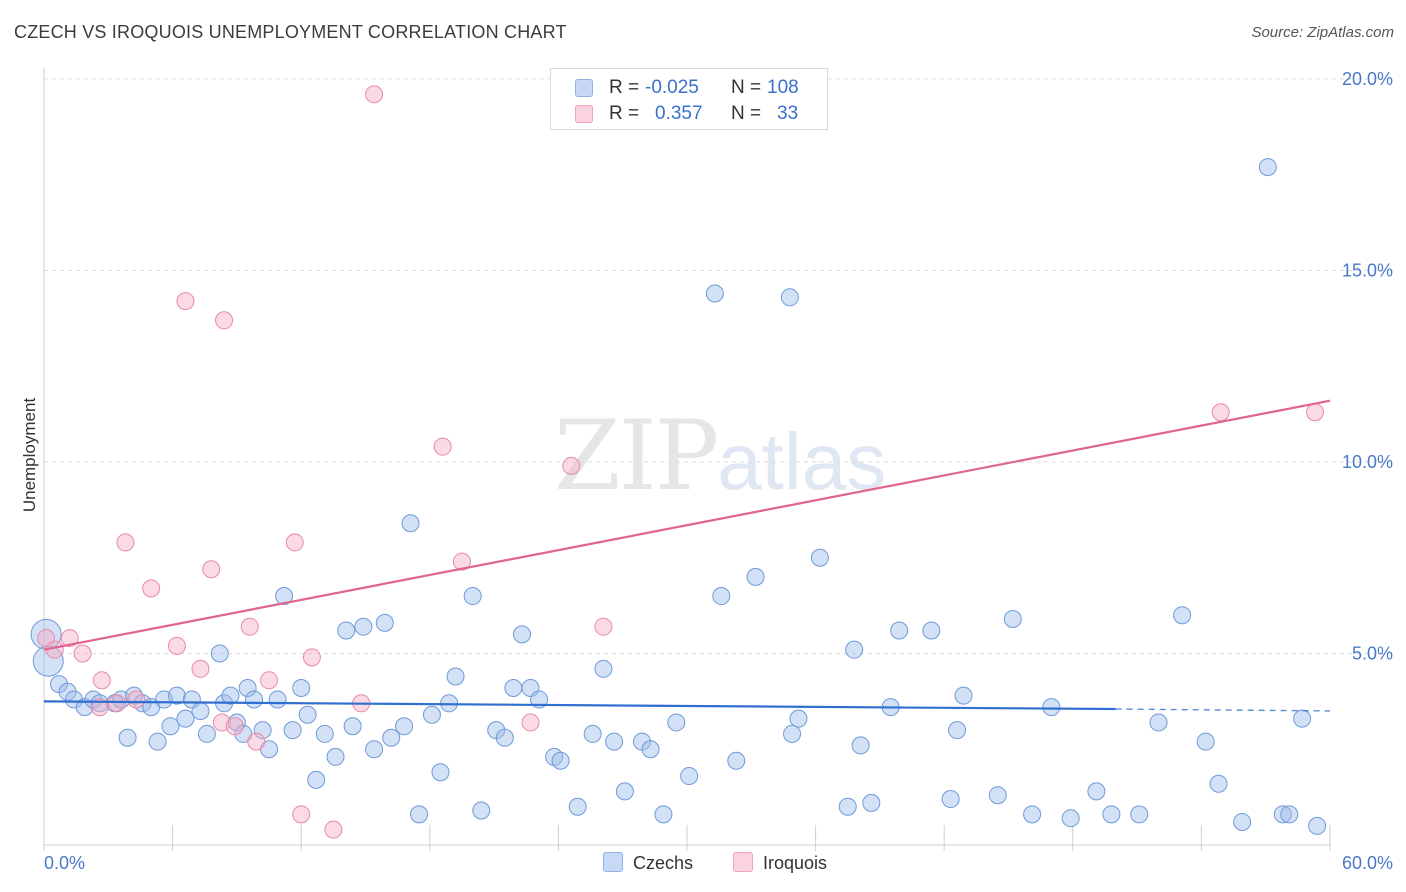 This screenshot has height=892, width=1406. I want to click on iroquois-swatch, so click(584, 114).